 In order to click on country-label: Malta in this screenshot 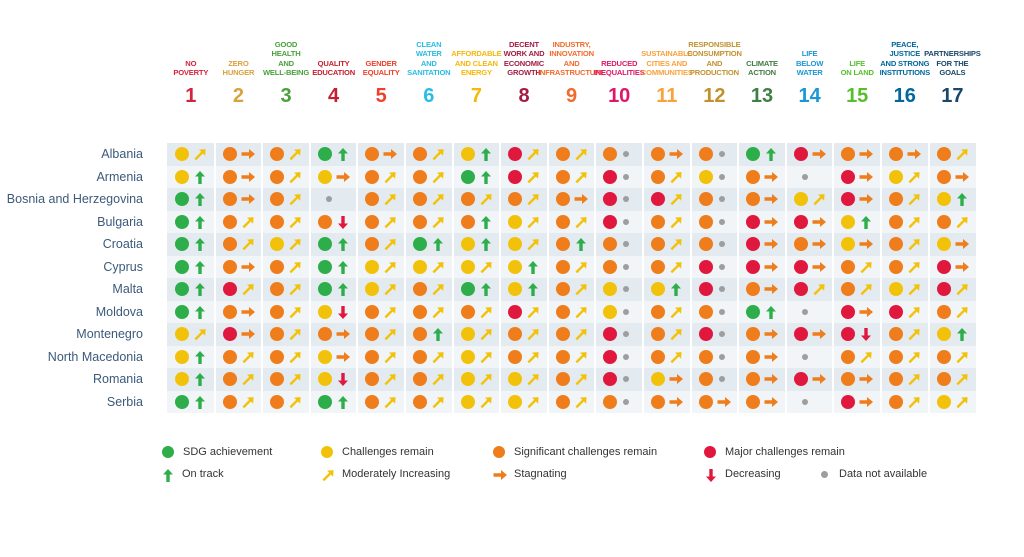, I will do `click(127, 289)`.